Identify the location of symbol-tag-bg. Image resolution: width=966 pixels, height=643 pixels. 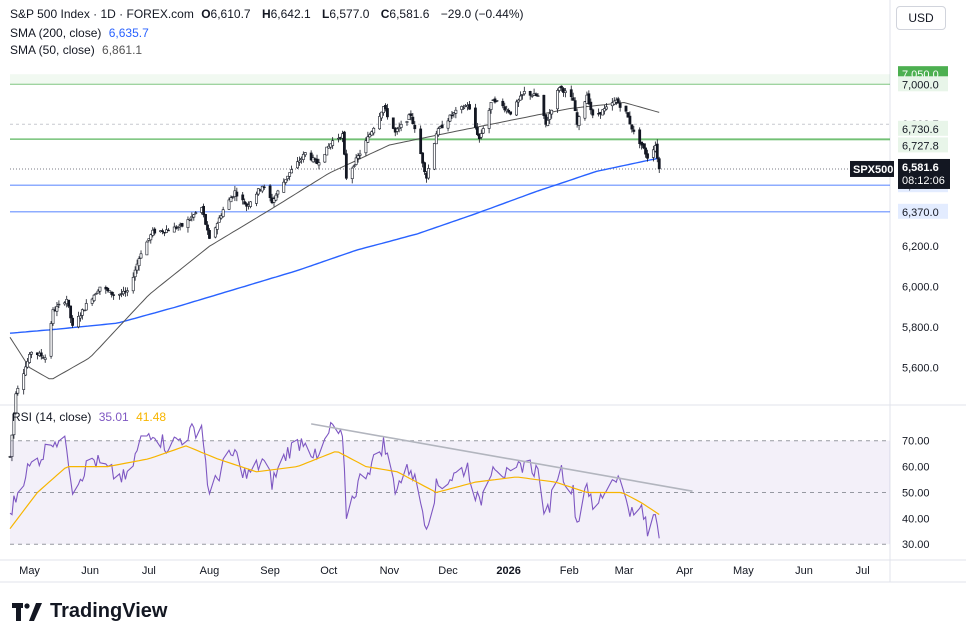
(872, 168).